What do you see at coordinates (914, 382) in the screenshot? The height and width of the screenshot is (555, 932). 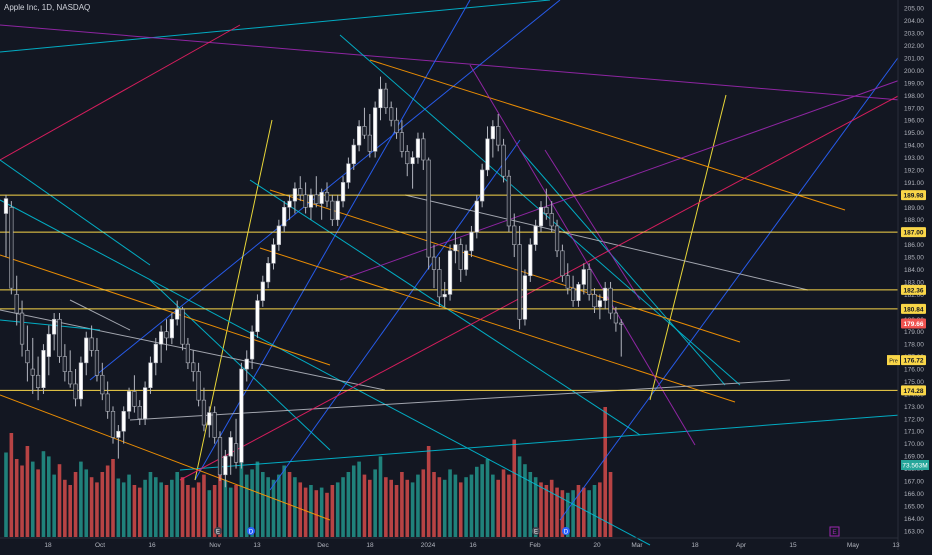 I see `price-tick-label: 175.00` at bounding box center [914, 382].